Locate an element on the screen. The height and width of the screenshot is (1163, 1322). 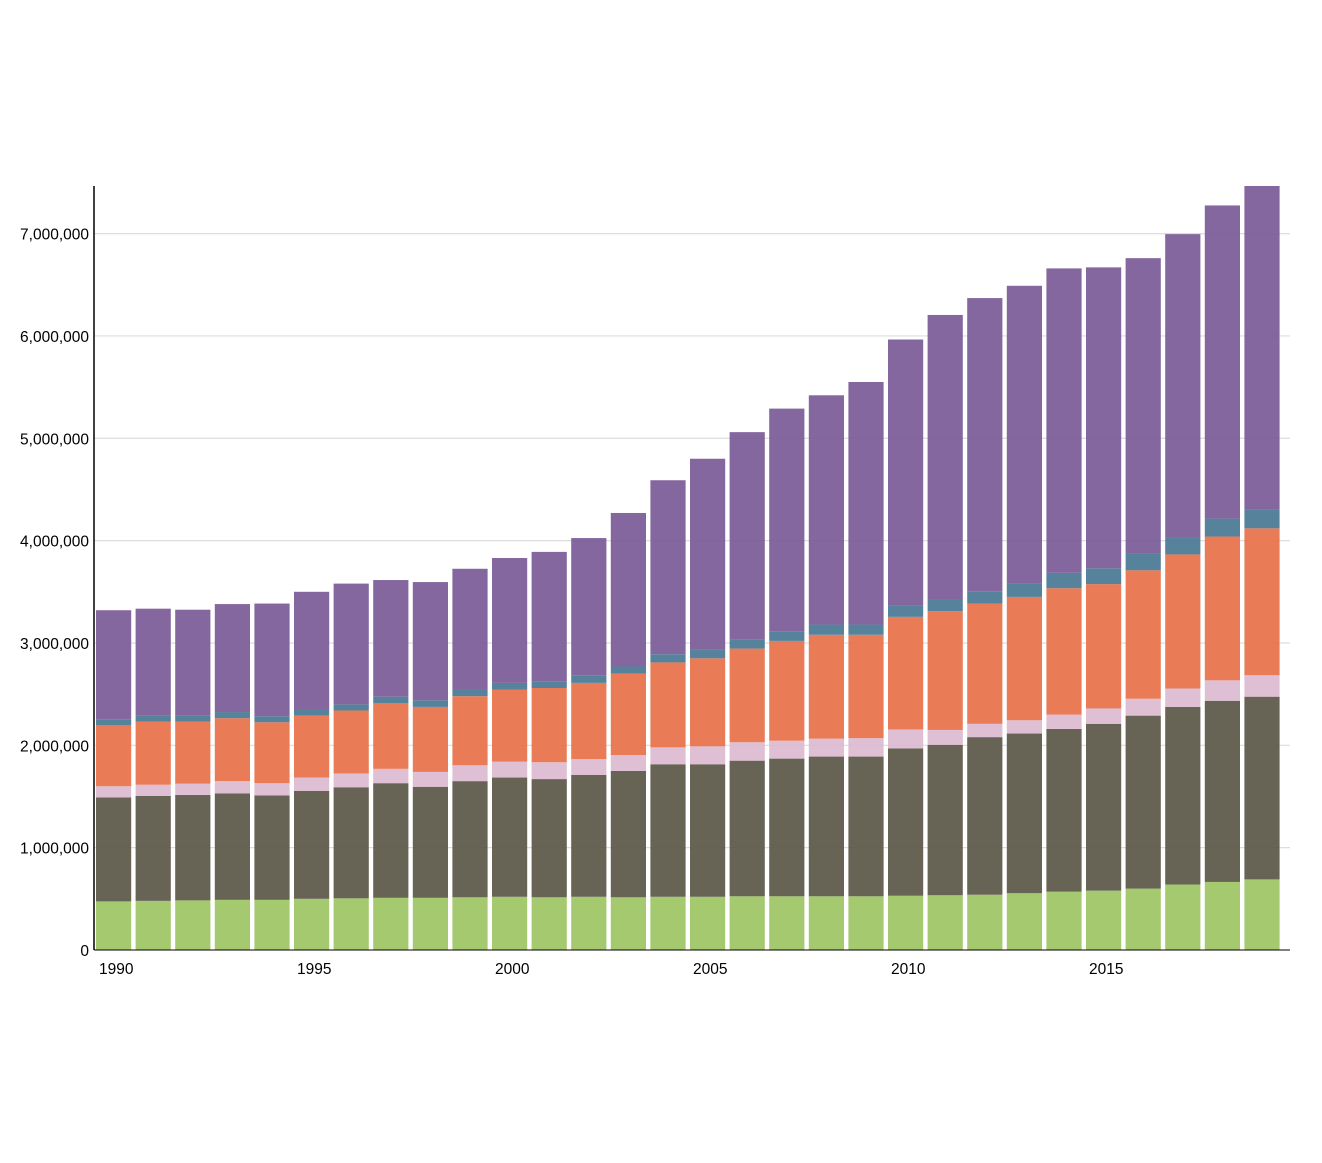
y-tick-label: 4,000,000 is located at coordinates (54, 542).